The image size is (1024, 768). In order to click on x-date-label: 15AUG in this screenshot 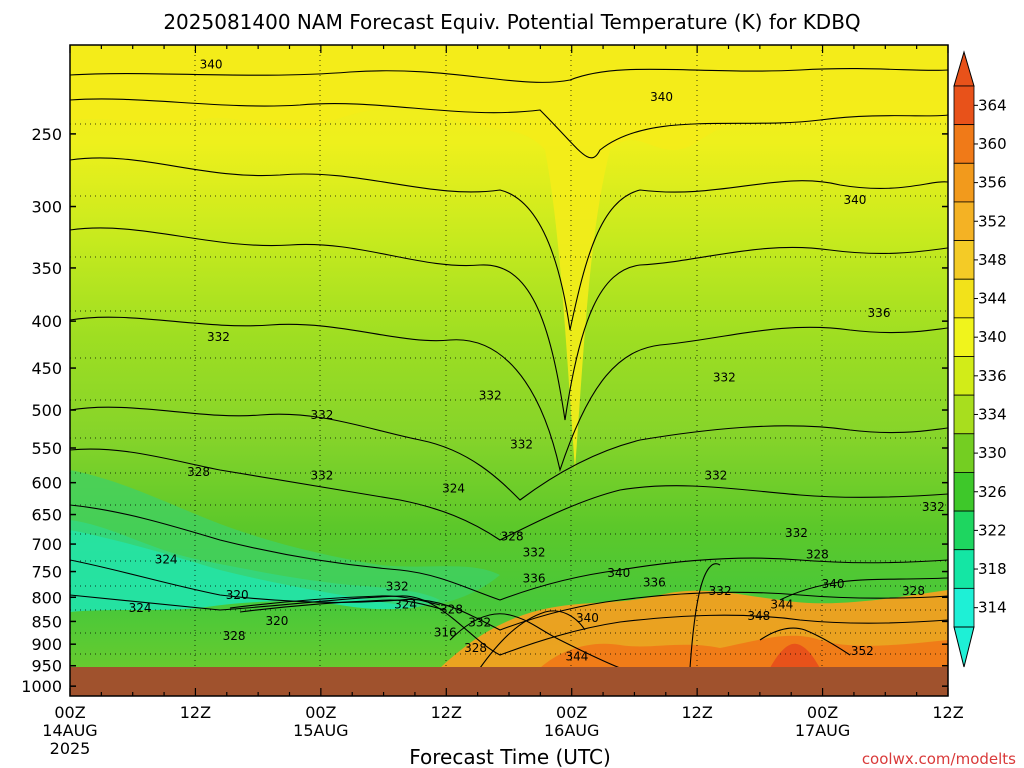, I will do `click(320, 730)`.